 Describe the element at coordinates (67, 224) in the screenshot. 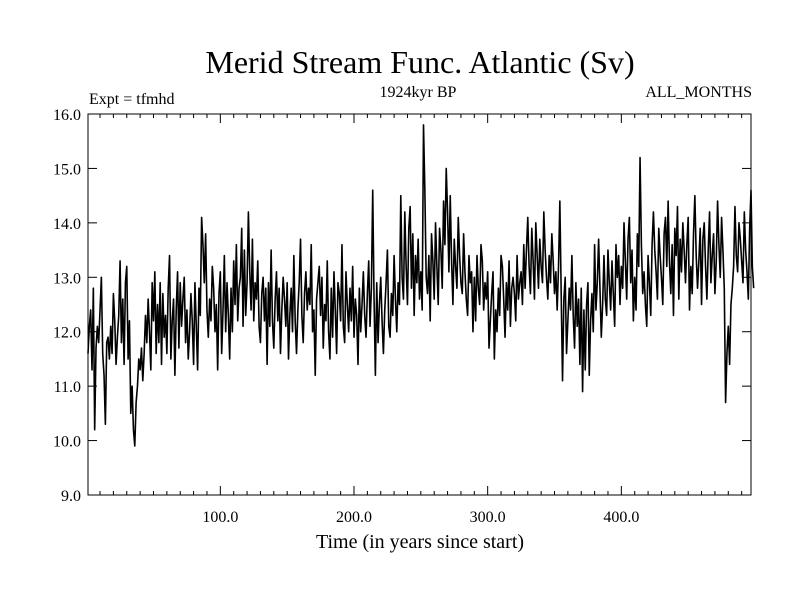

I see `y-tick-label: 14.0` at that location.